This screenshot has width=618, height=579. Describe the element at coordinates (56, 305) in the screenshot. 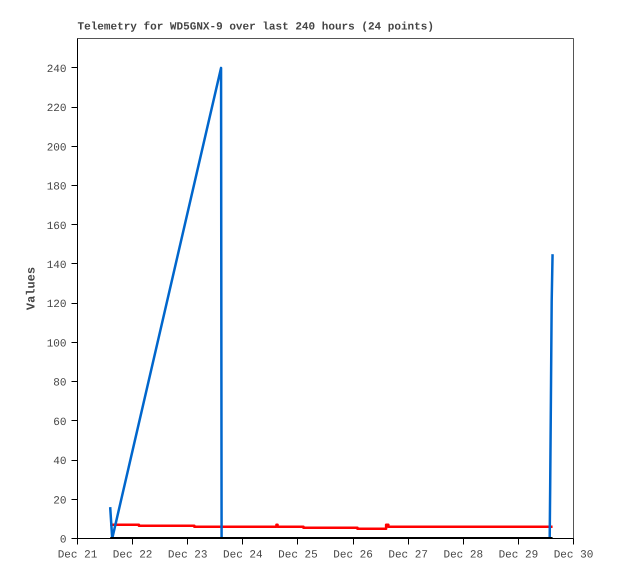

I see `y-tick-label: 120` at that location.